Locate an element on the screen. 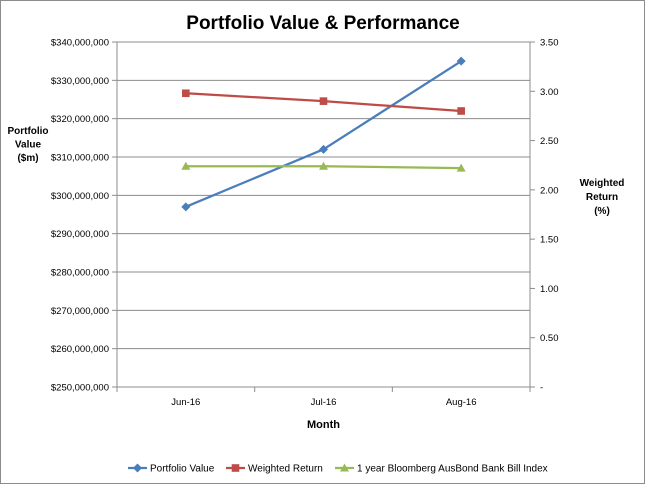 The width and height of the screenshot is (645, 485). right-axis-label: Weighted Return (%) is located at coordinates (602, 197).